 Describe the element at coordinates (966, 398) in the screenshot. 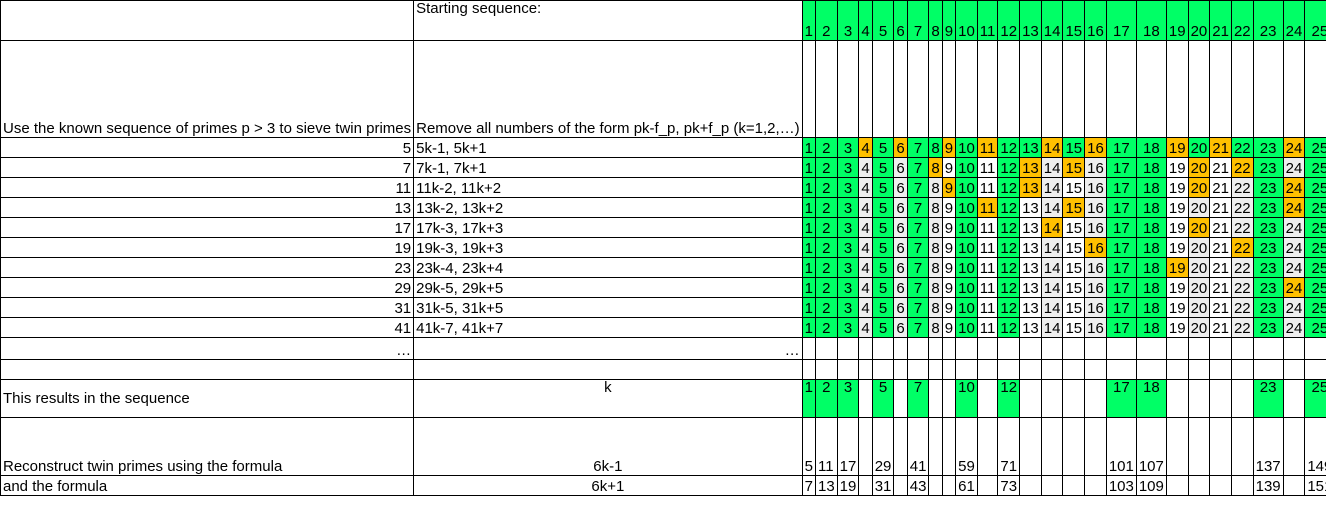

I see `k-cell-10: 10` at that location.